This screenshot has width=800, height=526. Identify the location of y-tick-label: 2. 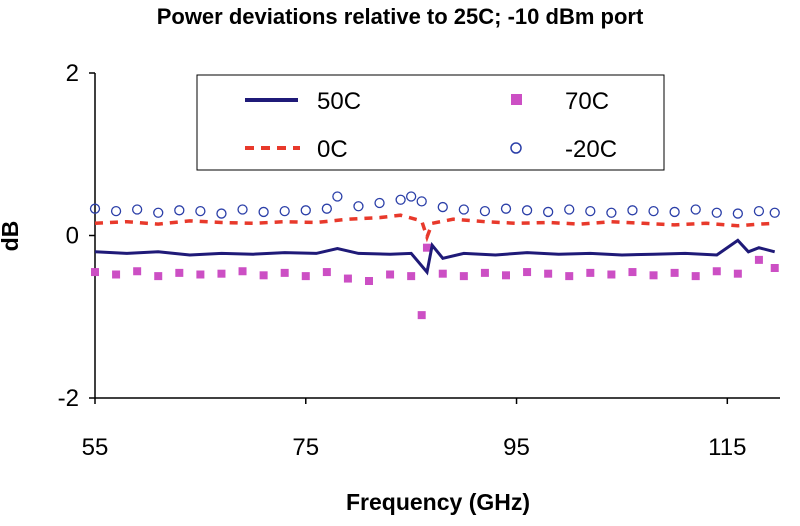
(72, 73).